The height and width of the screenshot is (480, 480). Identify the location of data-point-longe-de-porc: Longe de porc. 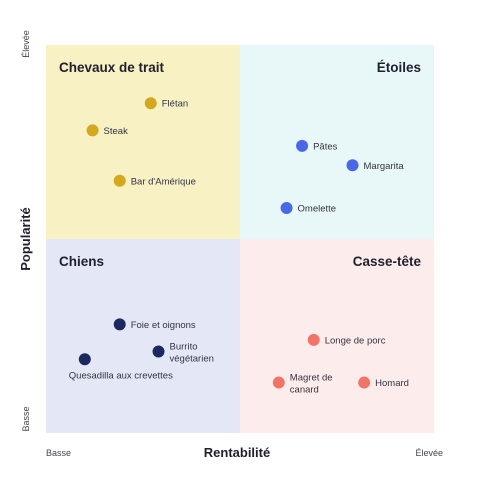
(346, 339).